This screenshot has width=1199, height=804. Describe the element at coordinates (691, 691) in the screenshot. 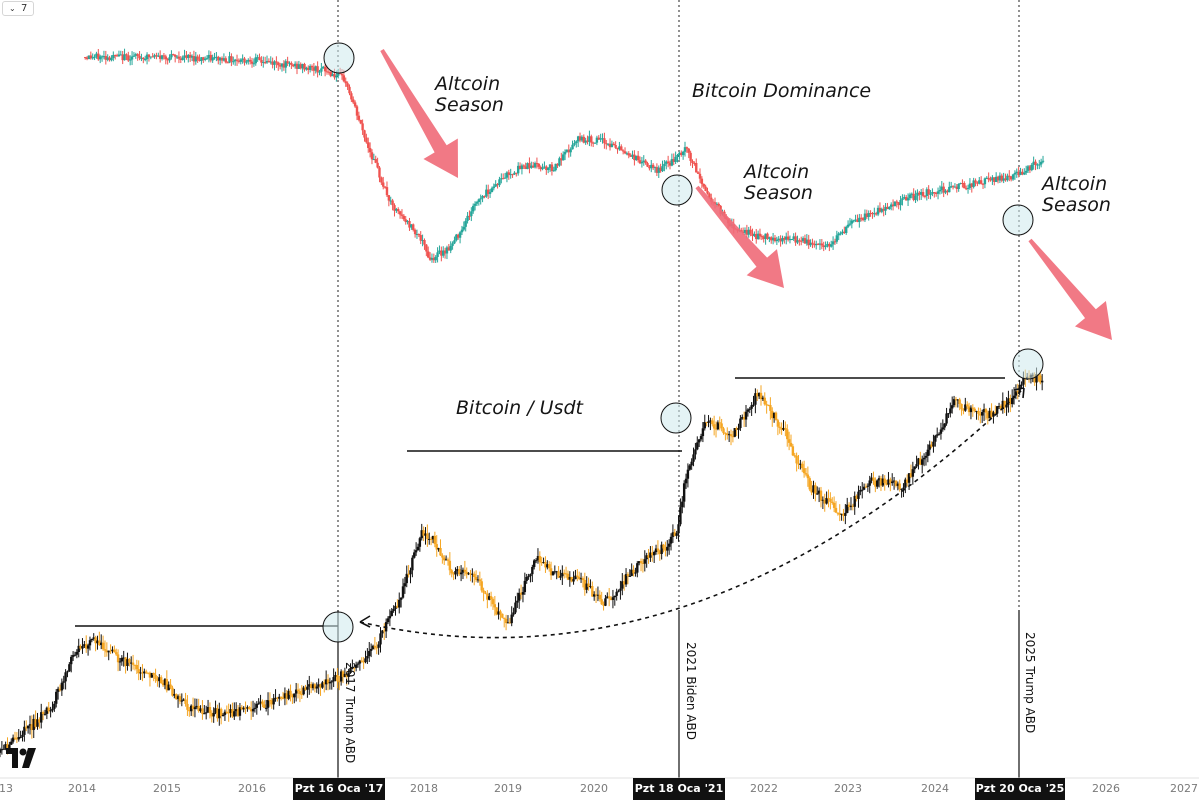

I see `event-label-2021: 2021 Biden ABD` at that location.